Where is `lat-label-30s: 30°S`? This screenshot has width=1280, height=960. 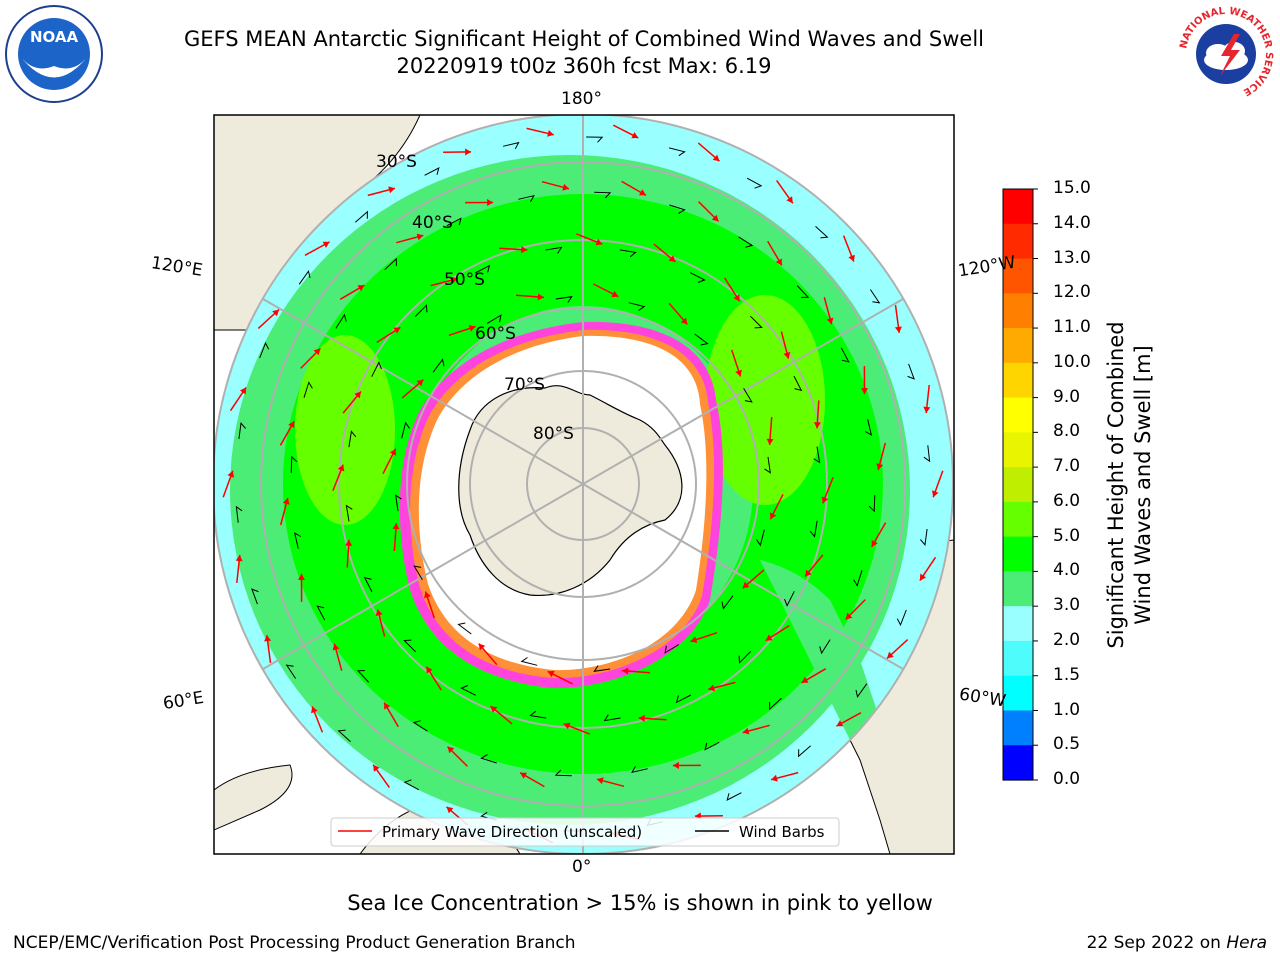 lat-label-30s: 30°S is located at coordinates (396, 162).